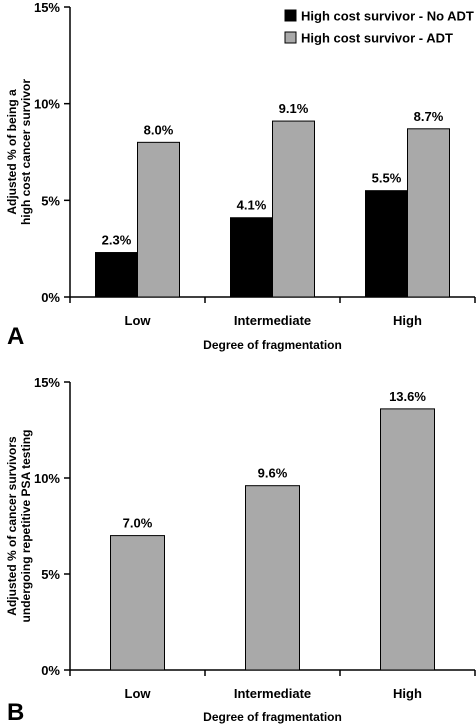  Describe the element at coordinates (117, 240) in the screenshot. I see `data-label: 2.3%` at that location.